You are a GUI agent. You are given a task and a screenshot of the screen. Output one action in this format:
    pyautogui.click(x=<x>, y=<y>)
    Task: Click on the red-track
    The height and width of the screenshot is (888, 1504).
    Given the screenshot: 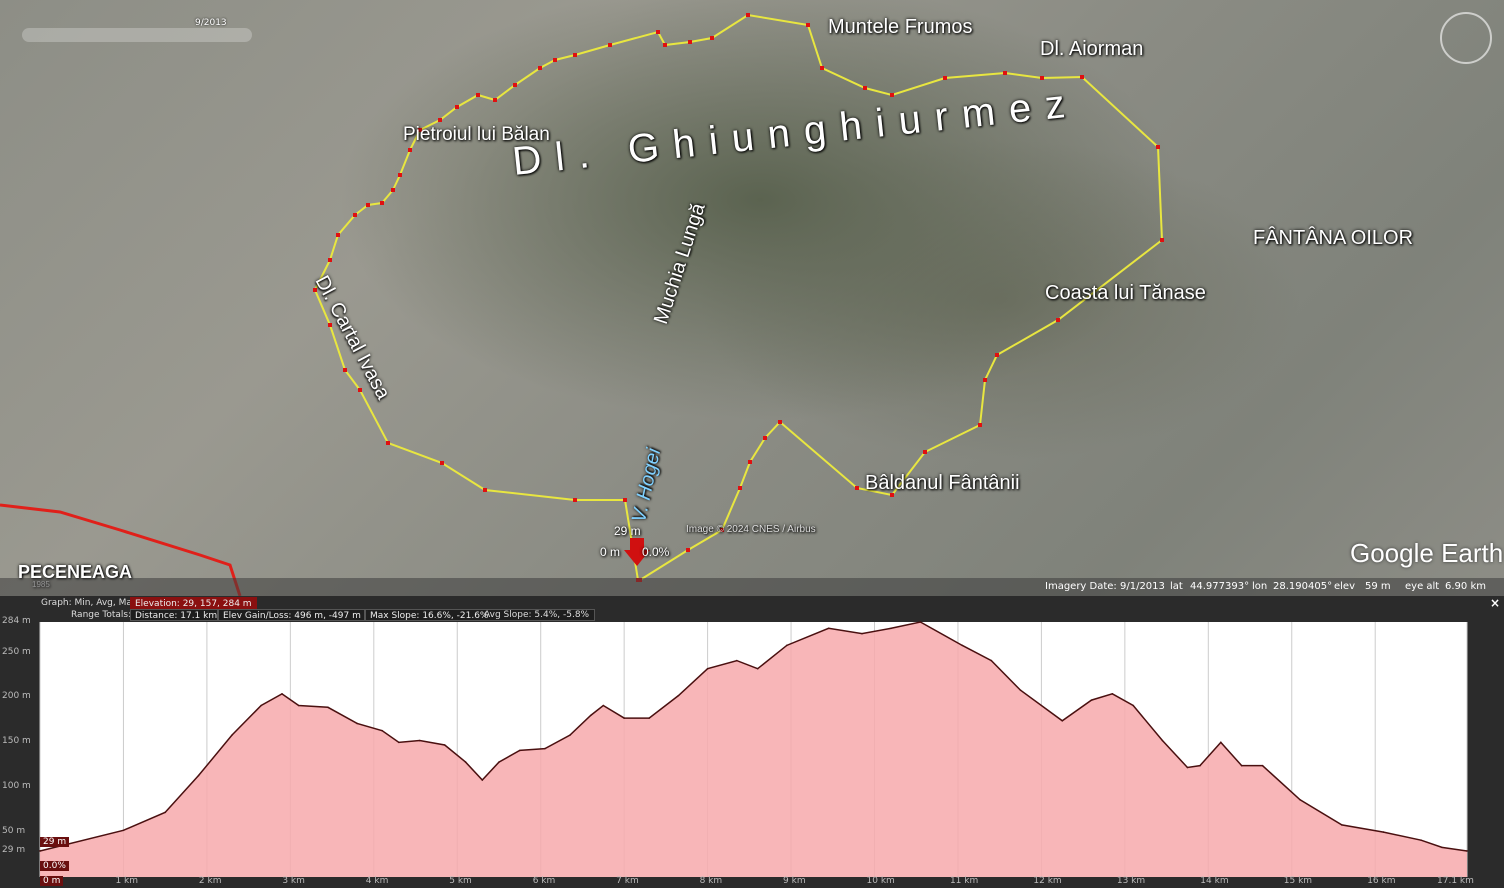 What is the action you would take?
    pyautogui.click(x=121, y=549)
    